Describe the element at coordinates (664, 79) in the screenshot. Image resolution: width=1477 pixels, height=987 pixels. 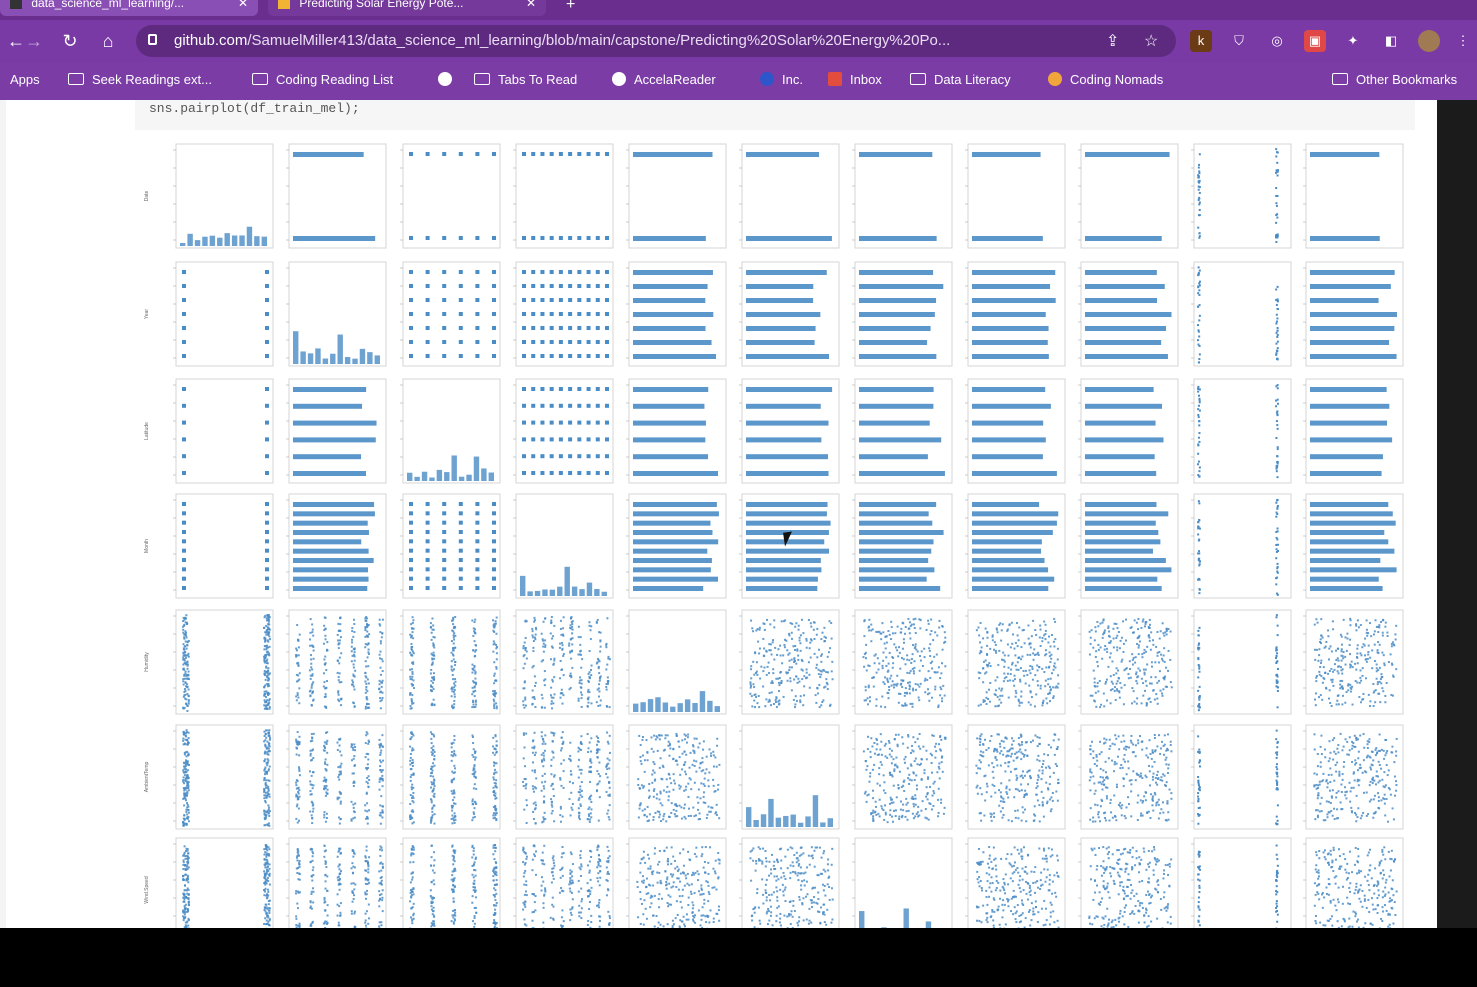
I see `bookmark-accelareader: AccelaReader` at that location.